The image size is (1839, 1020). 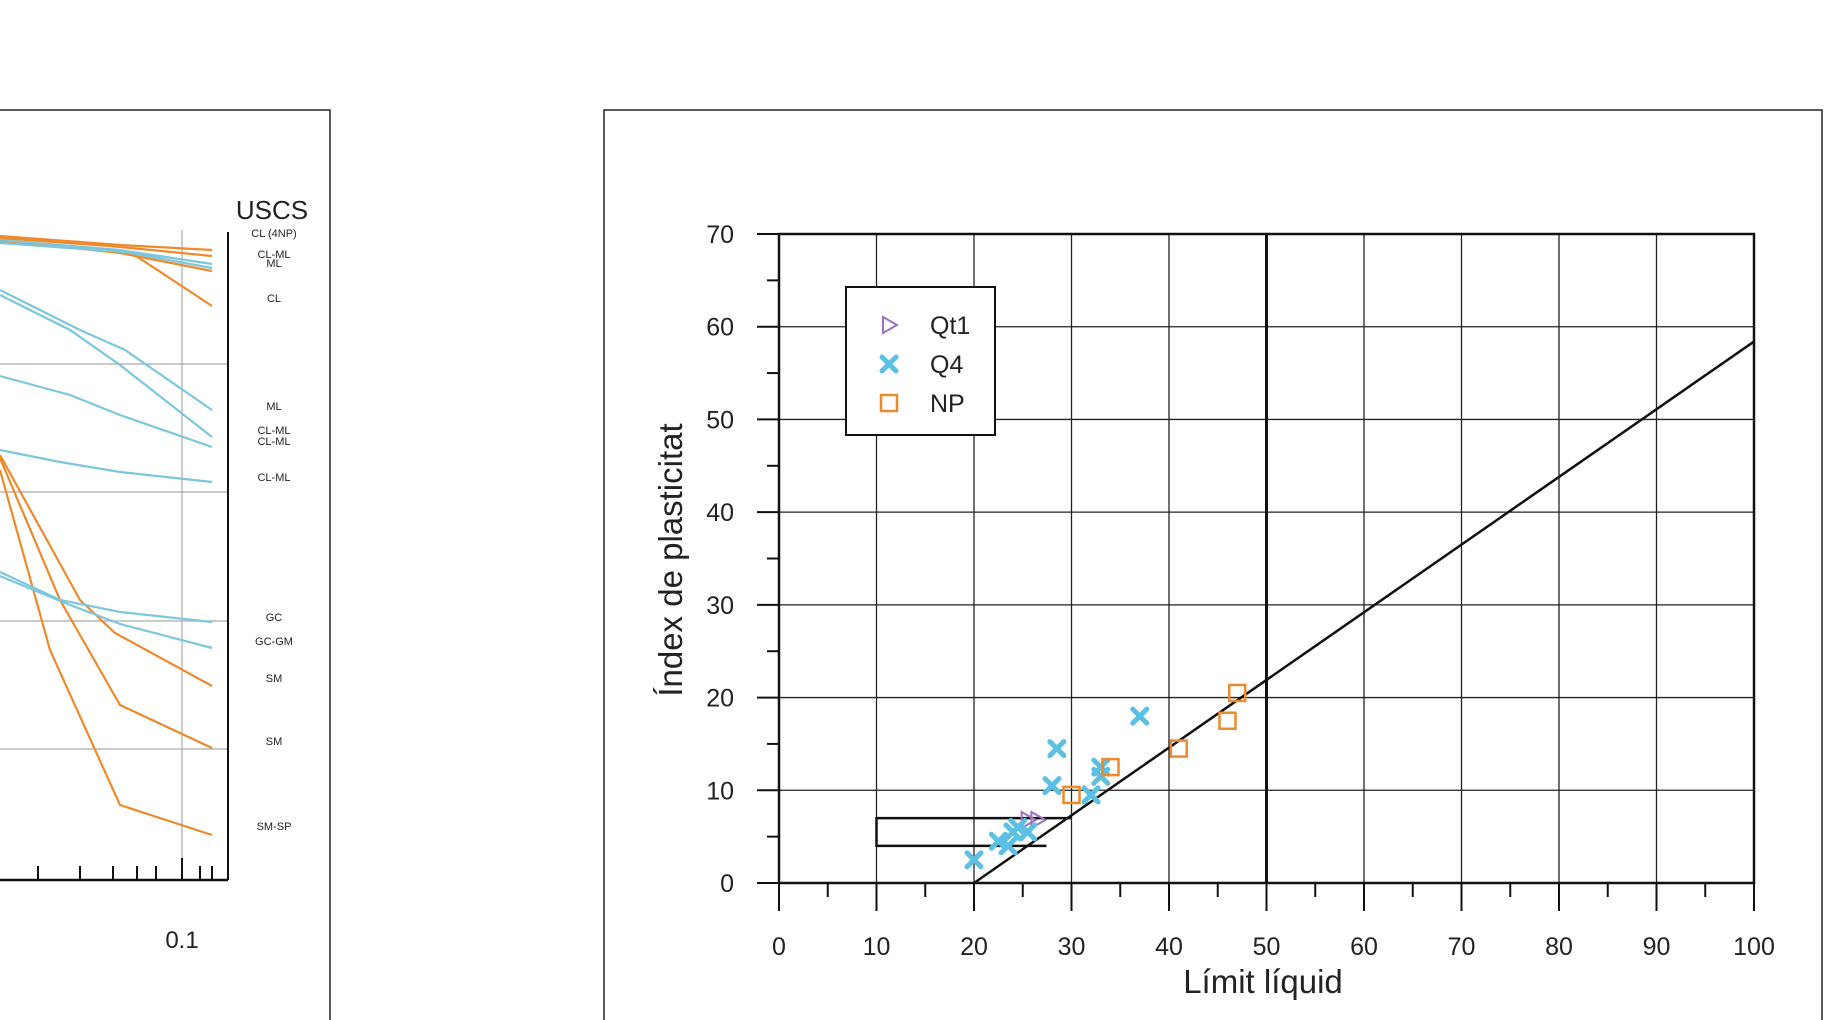 I want to click on uscs-label-3: CL, so click(x=274, y=299).